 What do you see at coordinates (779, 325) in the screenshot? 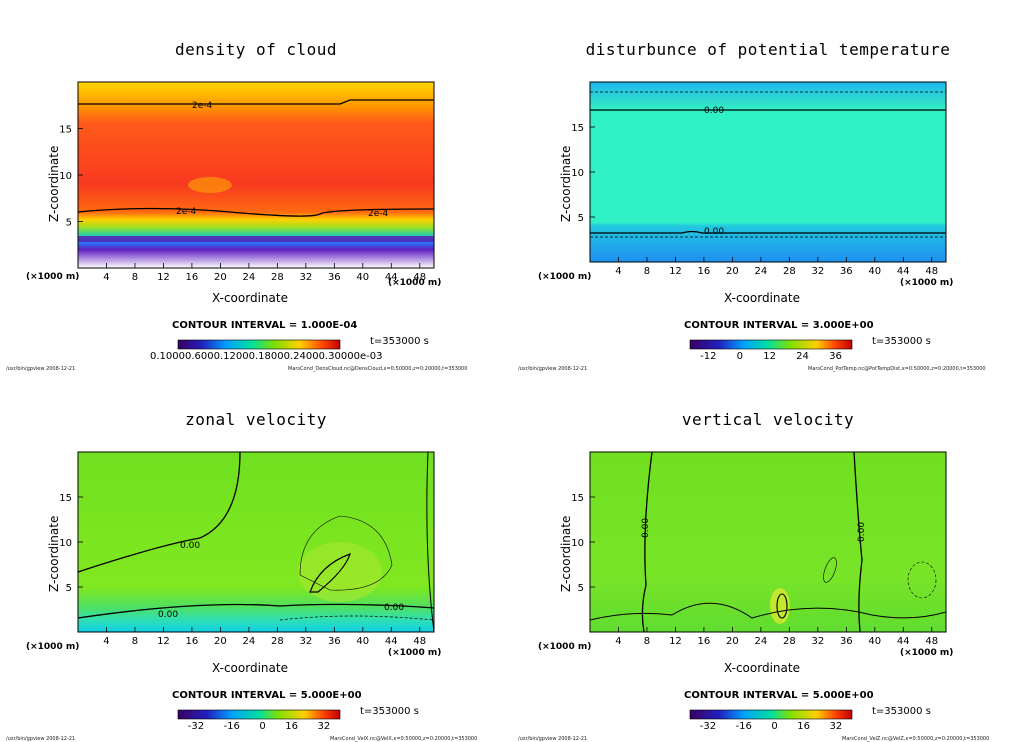
I see `contour-interval: CONTOUR INTERVAL = 3.000E+00` at bounding box center [779, 325].